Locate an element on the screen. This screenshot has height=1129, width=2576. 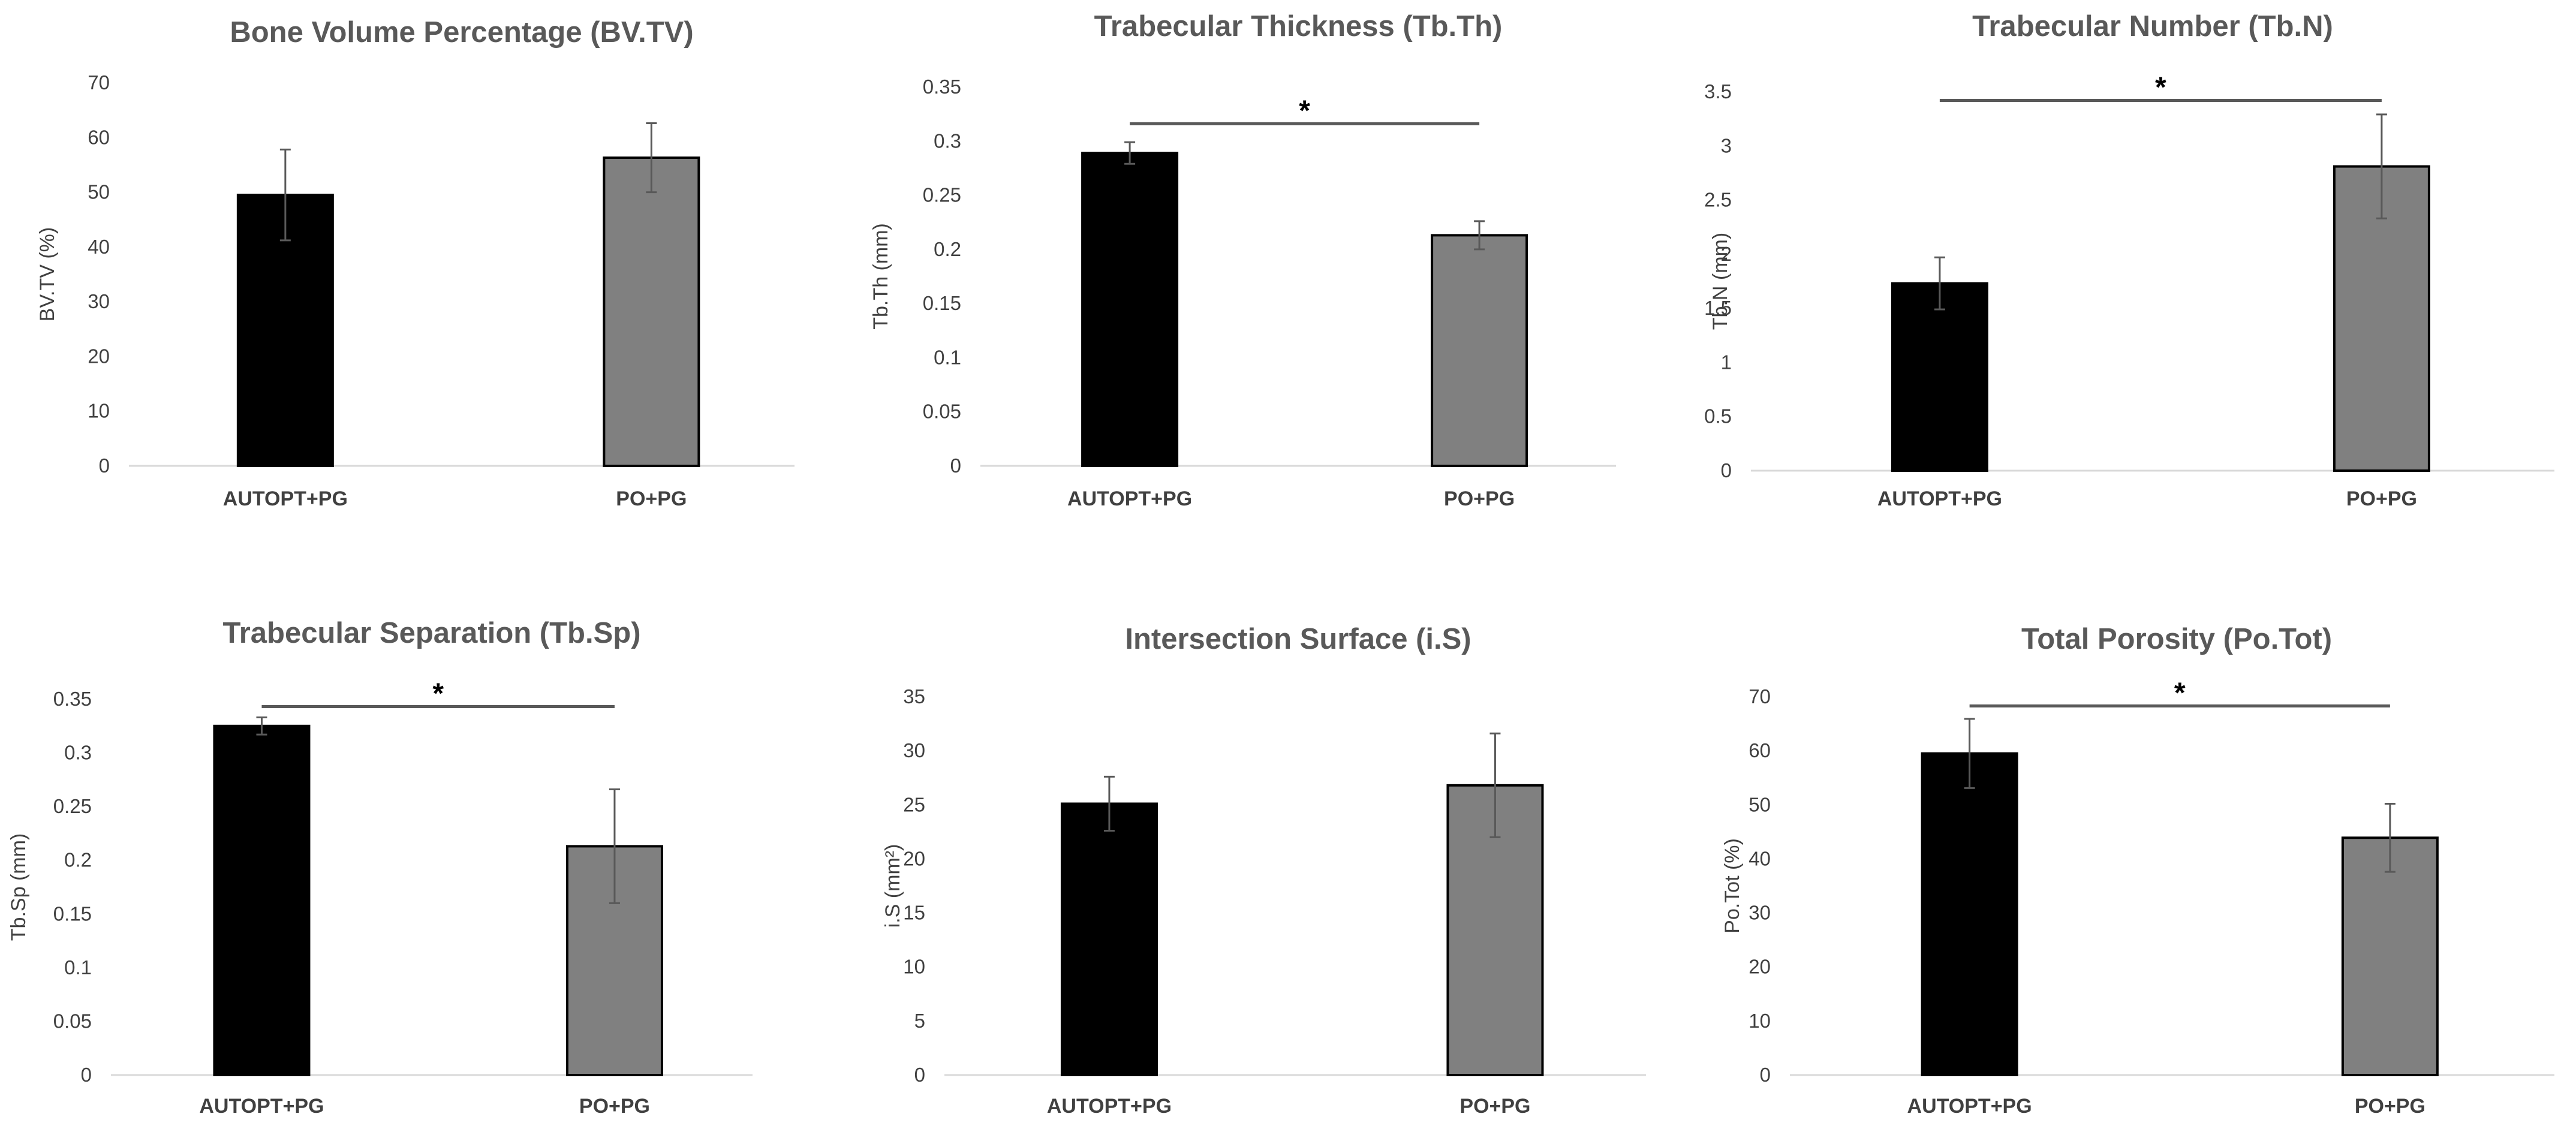
y-tick-label: 1.5 is located at coordinates (1718, 308).